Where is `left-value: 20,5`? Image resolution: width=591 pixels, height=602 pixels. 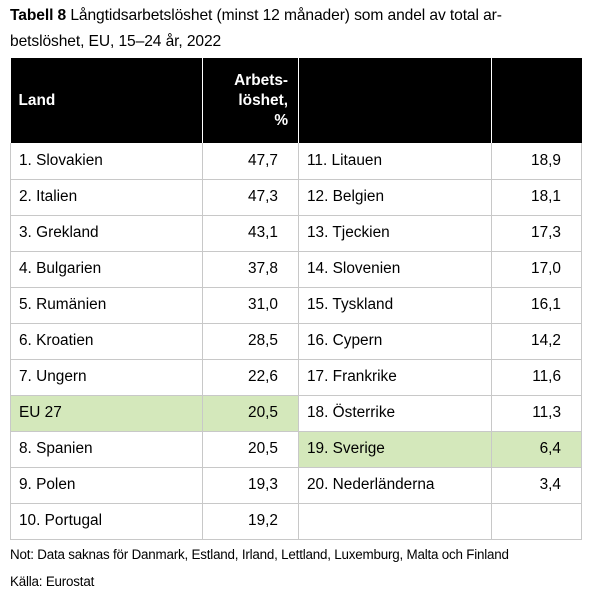
left-value: 20,5 is located at coordinates (250, 449).